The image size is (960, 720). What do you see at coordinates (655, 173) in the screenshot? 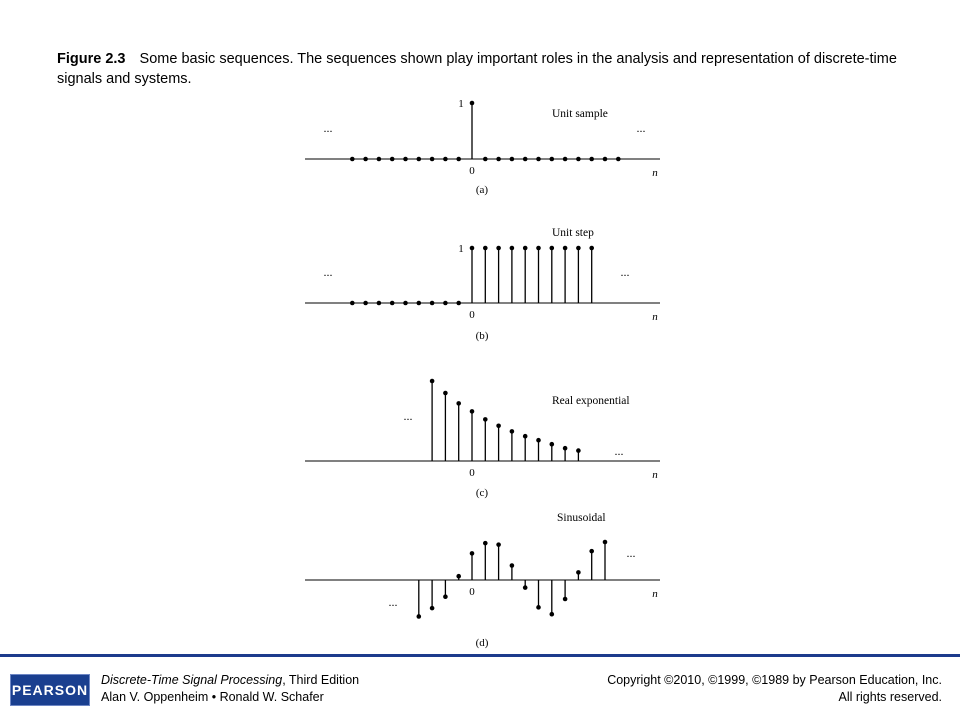
I see `panel-a-xlabel: n` at bounding box center [655, 173].